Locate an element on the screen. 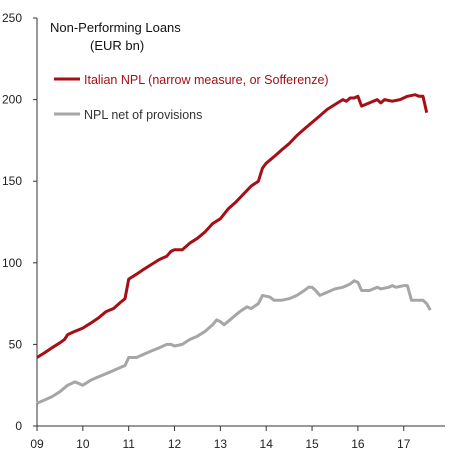  x-tick-label: 15 is located at coordinates (312, 444).